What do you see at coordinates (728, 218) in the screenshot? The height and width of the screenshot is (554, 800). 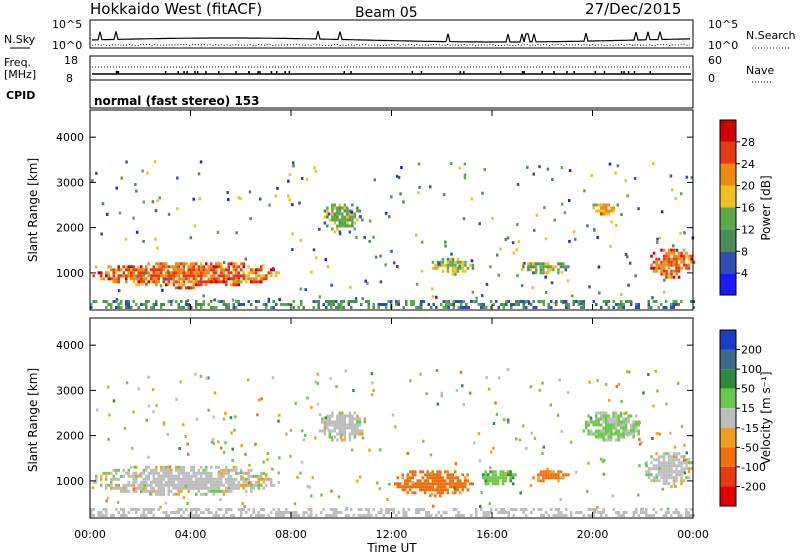 I see `colorbar-swatch` at bounding box center [728, 218].